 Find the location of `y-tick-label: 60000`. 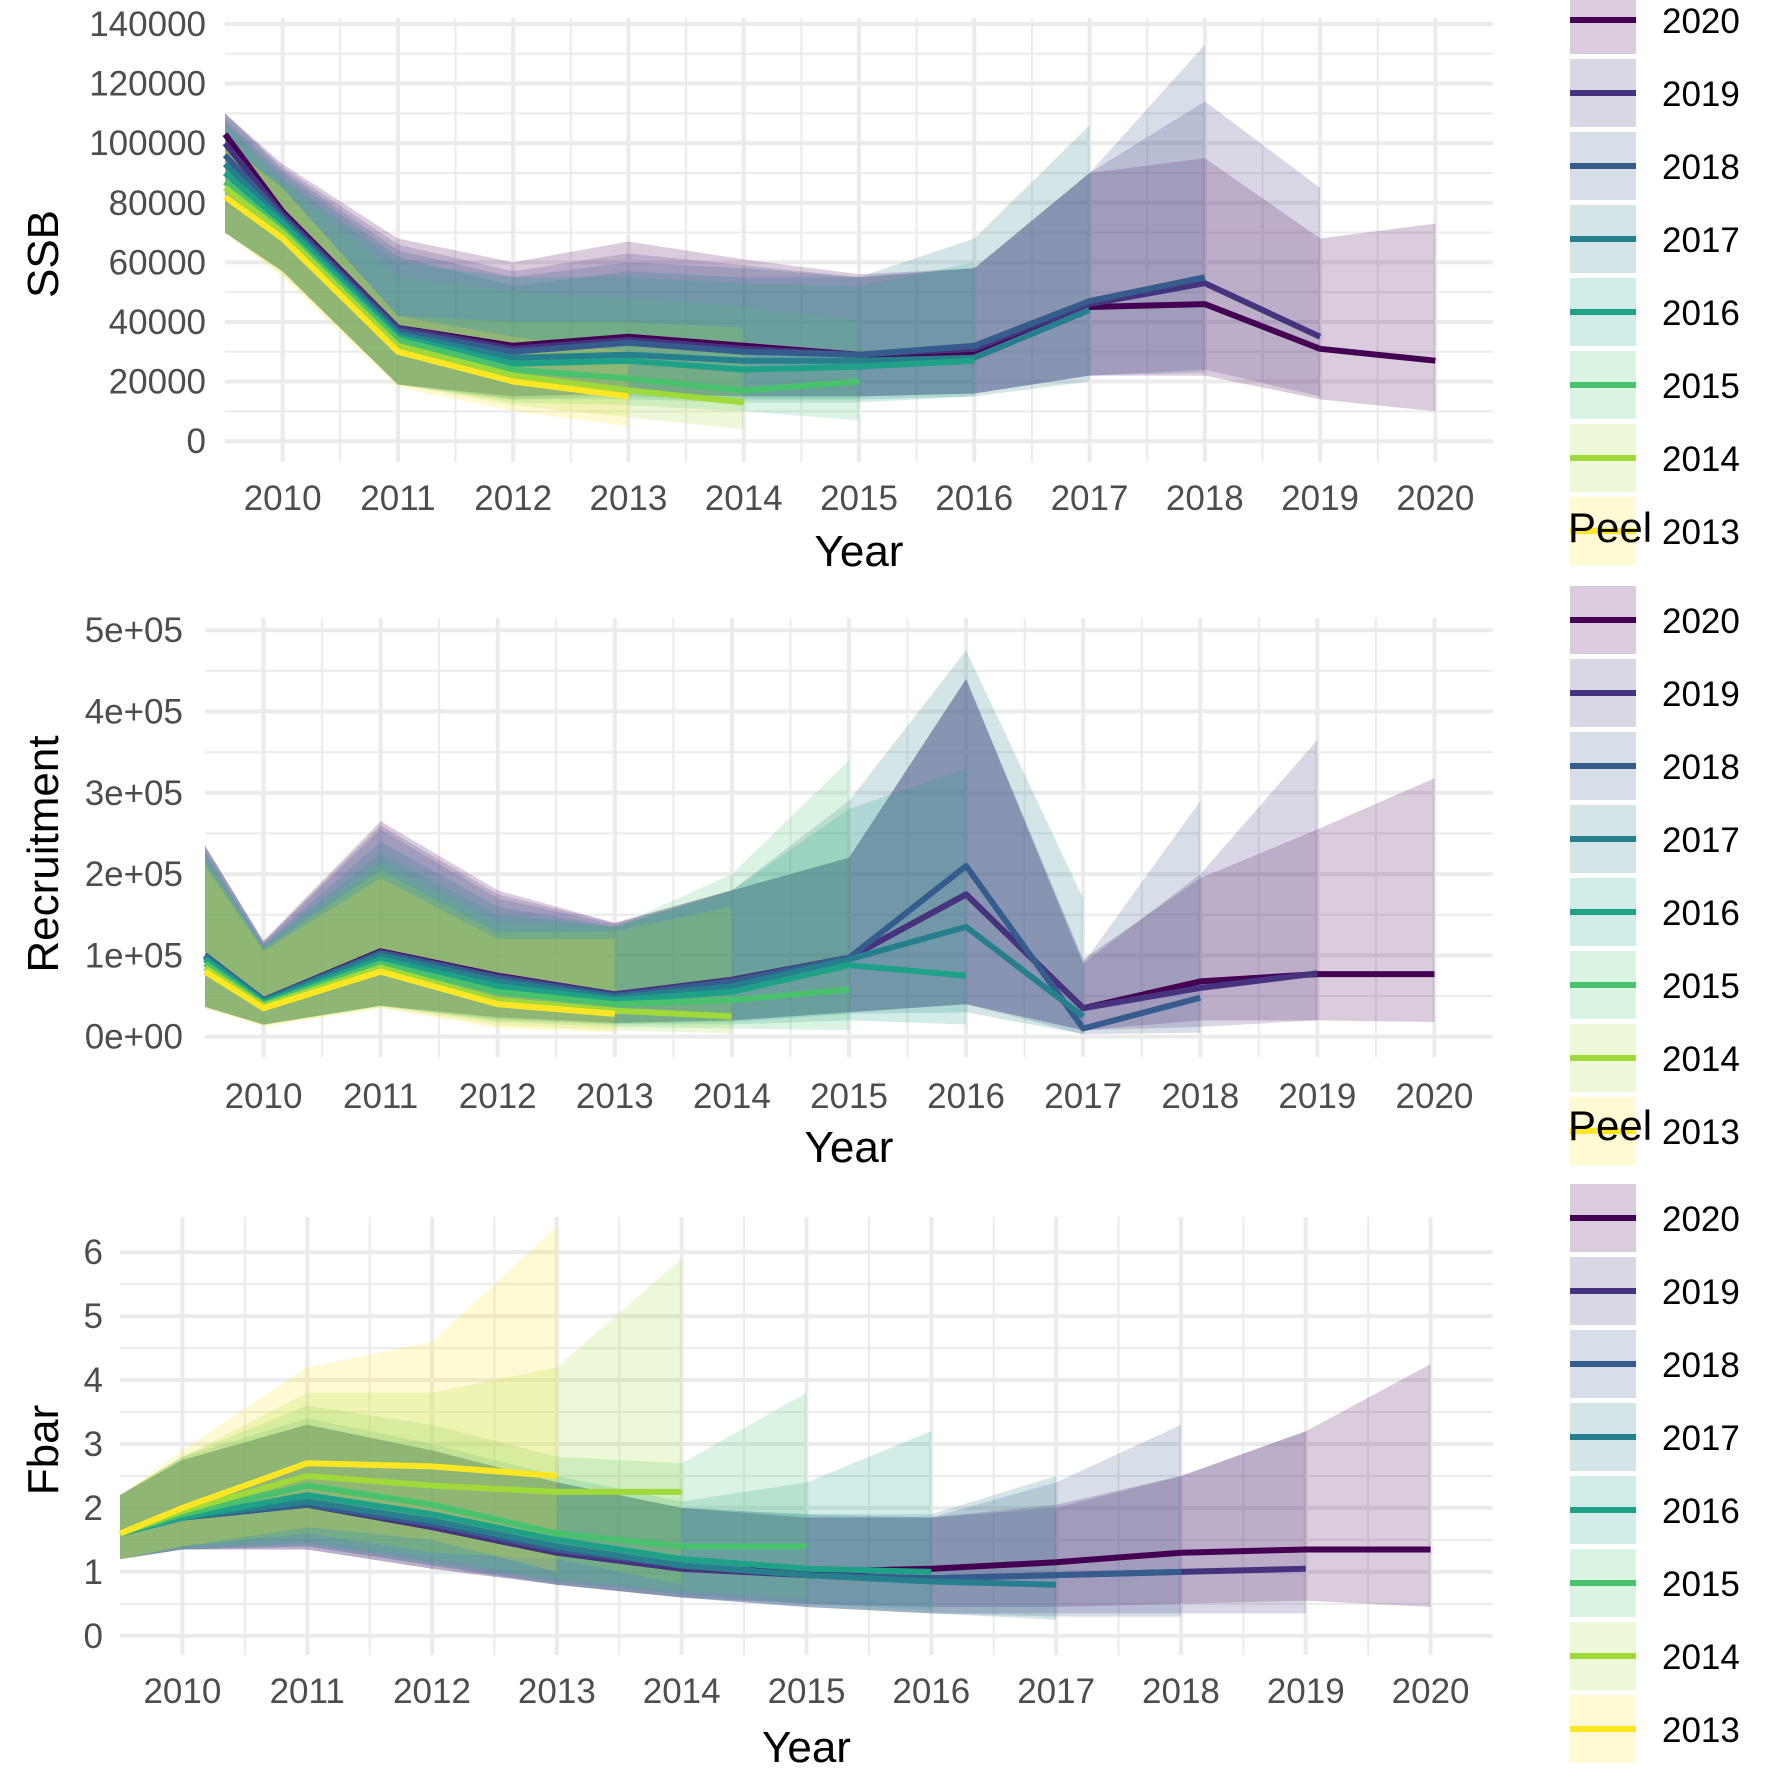

y-tick-label: 60000 is located at coordinates (157, 262).